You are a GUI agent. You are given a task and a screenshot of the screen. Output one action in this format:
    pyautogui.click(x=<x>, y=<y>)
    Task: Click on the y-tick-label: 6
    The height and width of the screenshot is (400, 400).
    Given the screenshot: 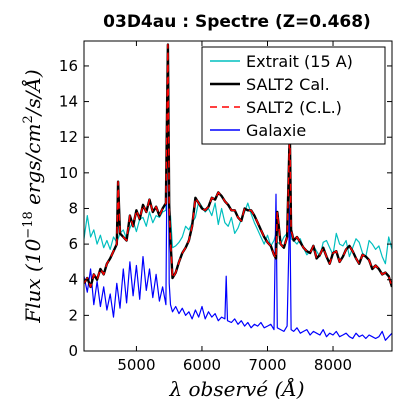 What is the action you would take?
    pyautogui.click(x=73, y=244)
    